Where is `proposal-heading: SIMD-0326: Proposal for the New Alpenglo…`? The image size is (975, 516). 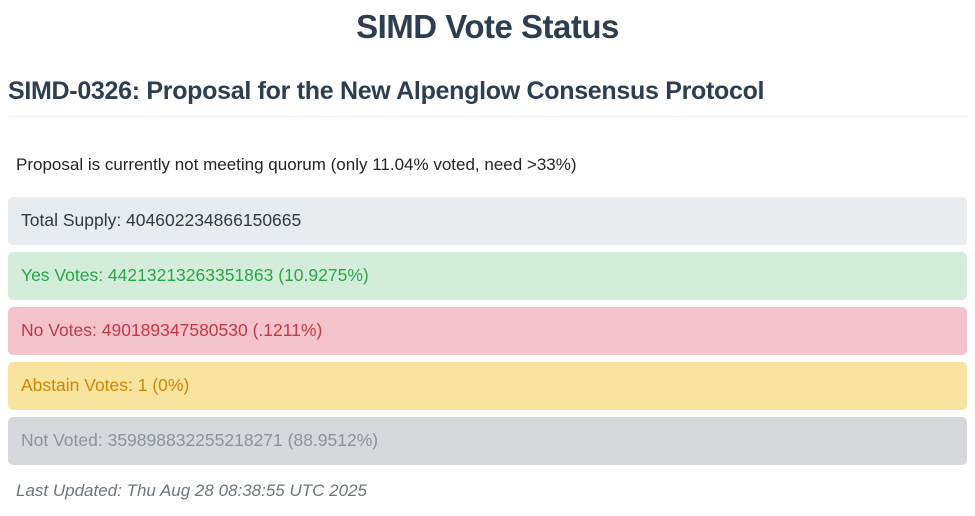
proposal-heading: SIMD-0326: Proposal for the New Alpenglo… is located at coordinates (487, 96).